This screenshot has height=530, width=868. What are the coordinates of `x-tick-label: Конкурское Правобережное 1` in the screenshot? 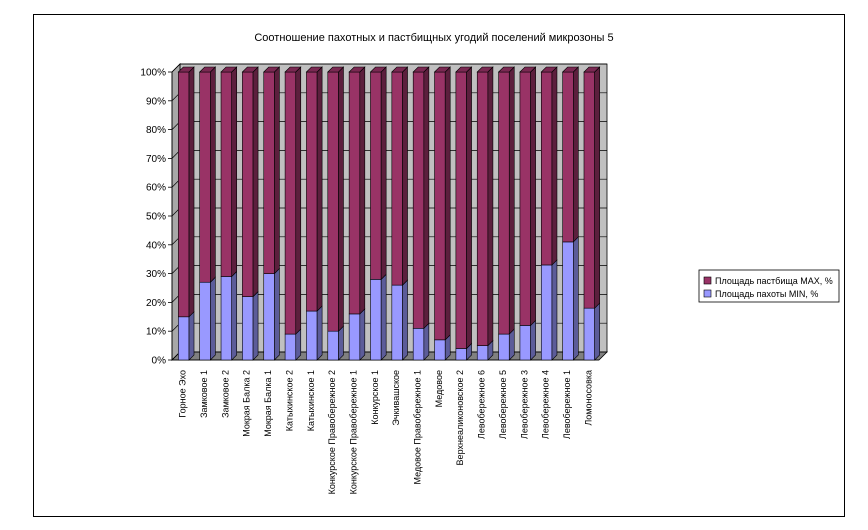 It's located at (353, 432).